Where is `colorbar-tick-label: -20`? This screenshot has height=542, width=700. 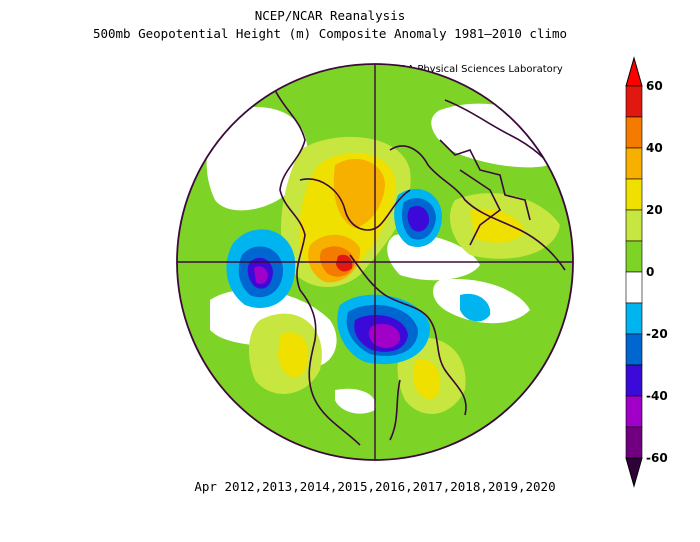 colorbar-tick-label: -20 is located at coordinates (657, 334).